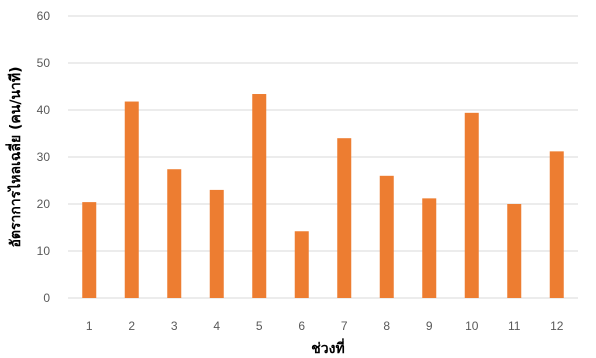  What do you see at coordinates (89, 326) in the screenshot?
I see `x-tick-label: 1` at bounding box center [89, 326].